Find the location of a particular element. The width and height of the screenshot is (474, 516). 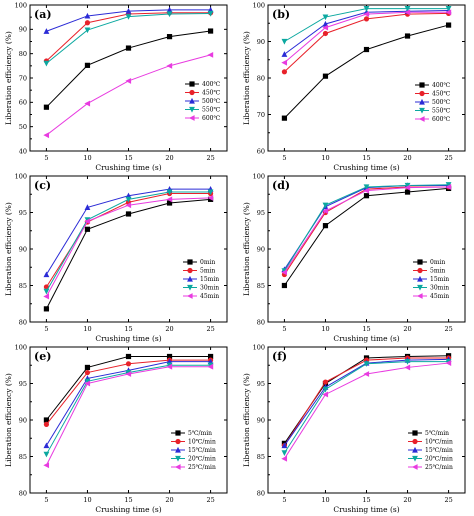

x-tick-label: 5 is located at coordinates (46, 500).